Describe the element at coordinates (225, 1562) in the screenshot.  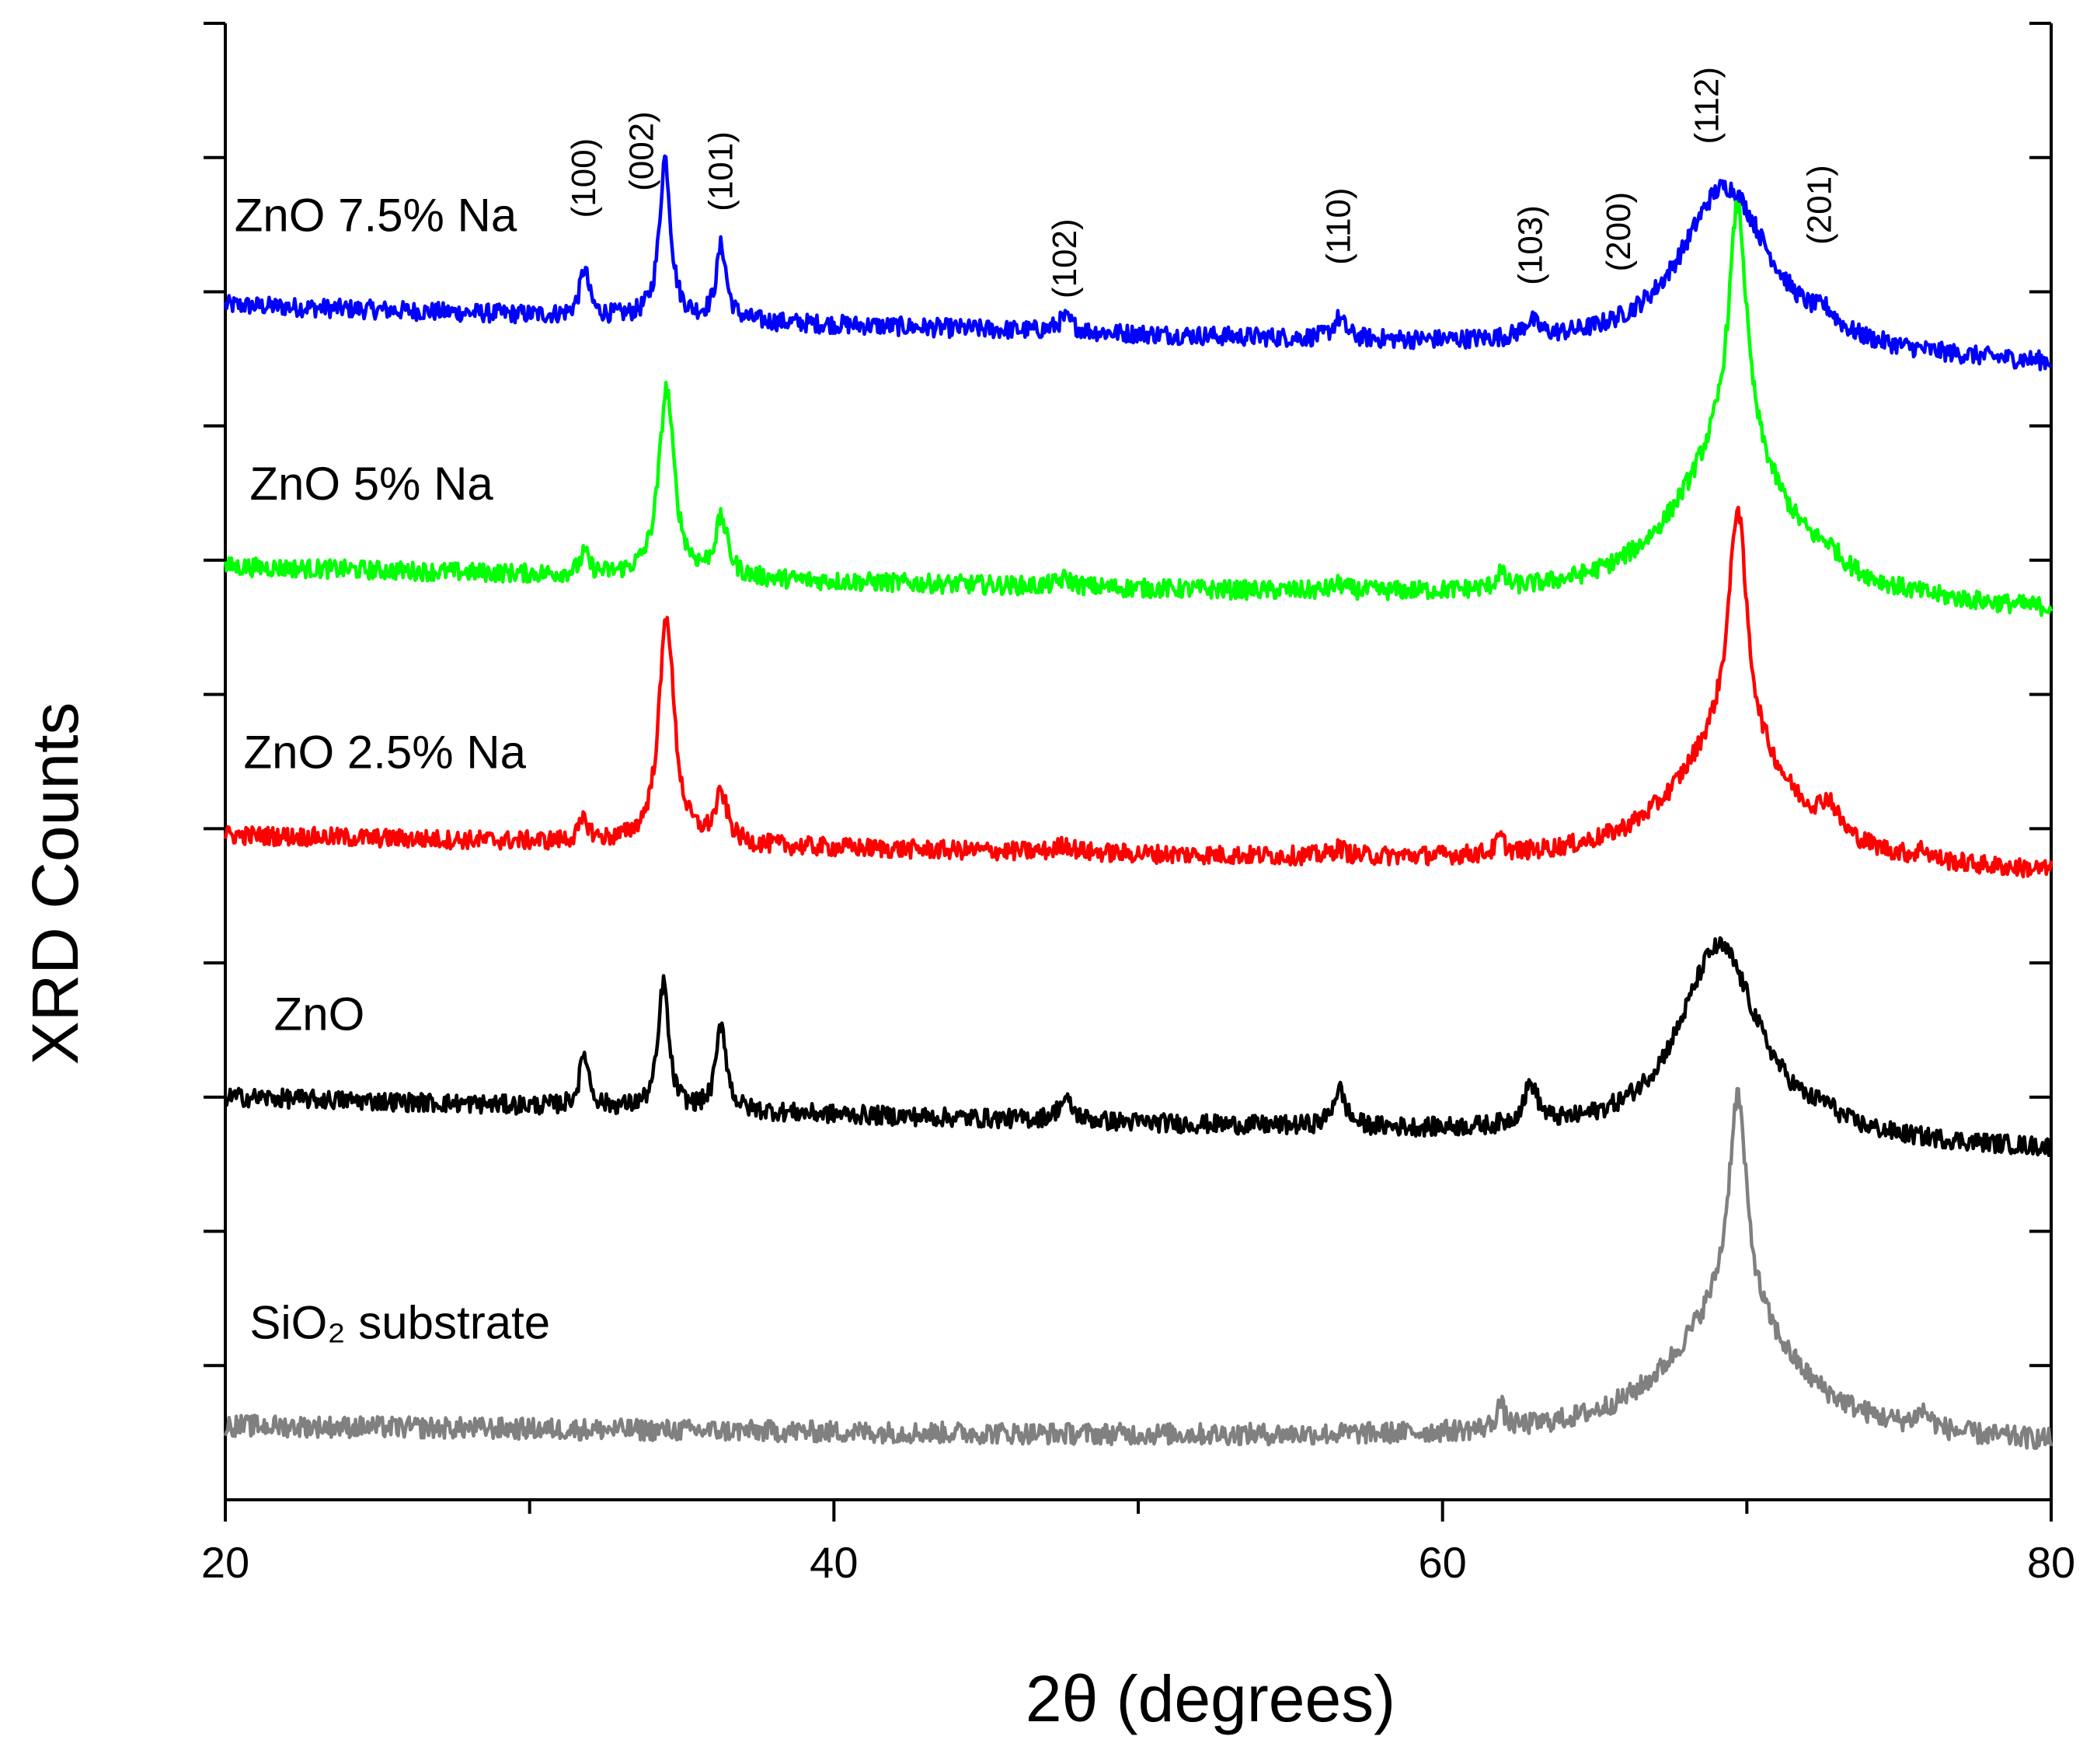
I see `x-tick-label: 20` at that location.